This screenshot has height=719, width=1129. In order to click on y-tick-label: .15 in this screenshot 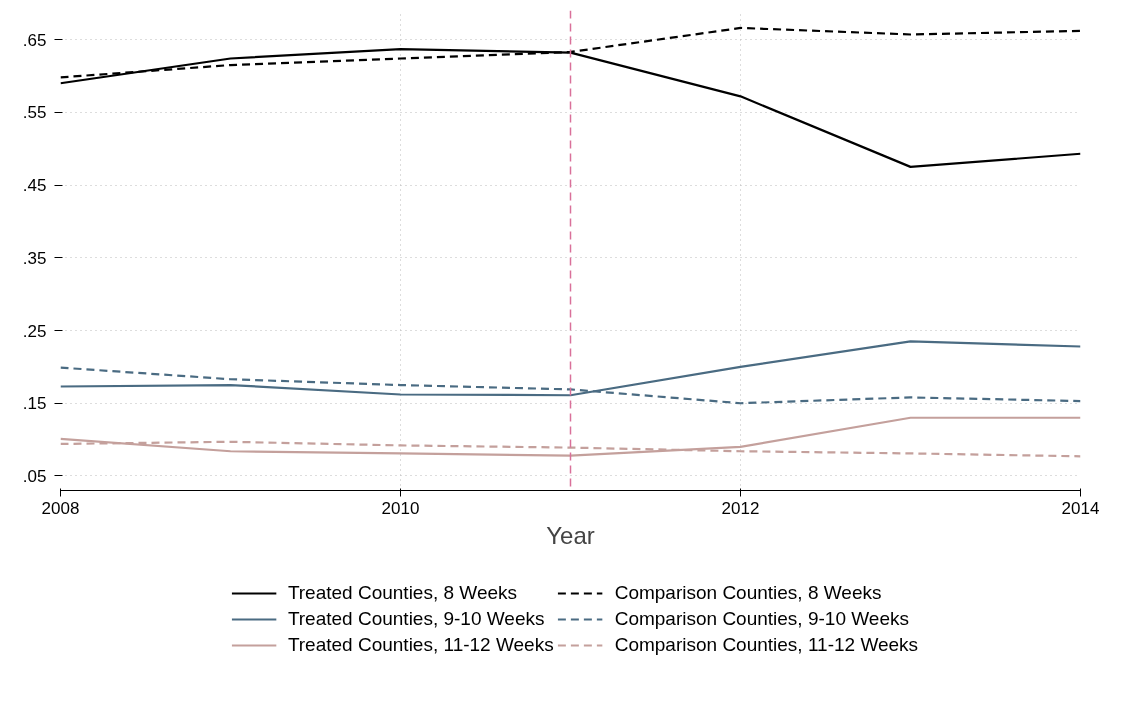, I will do `click(34, 404)`.